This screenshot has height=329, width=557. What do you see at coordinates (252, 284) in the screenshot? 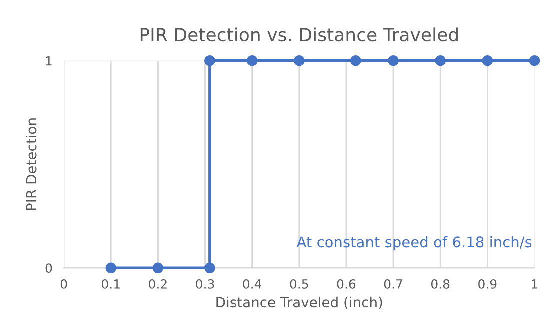
I see `x-tick-label: 0.4` at bounding box center [252, 284].